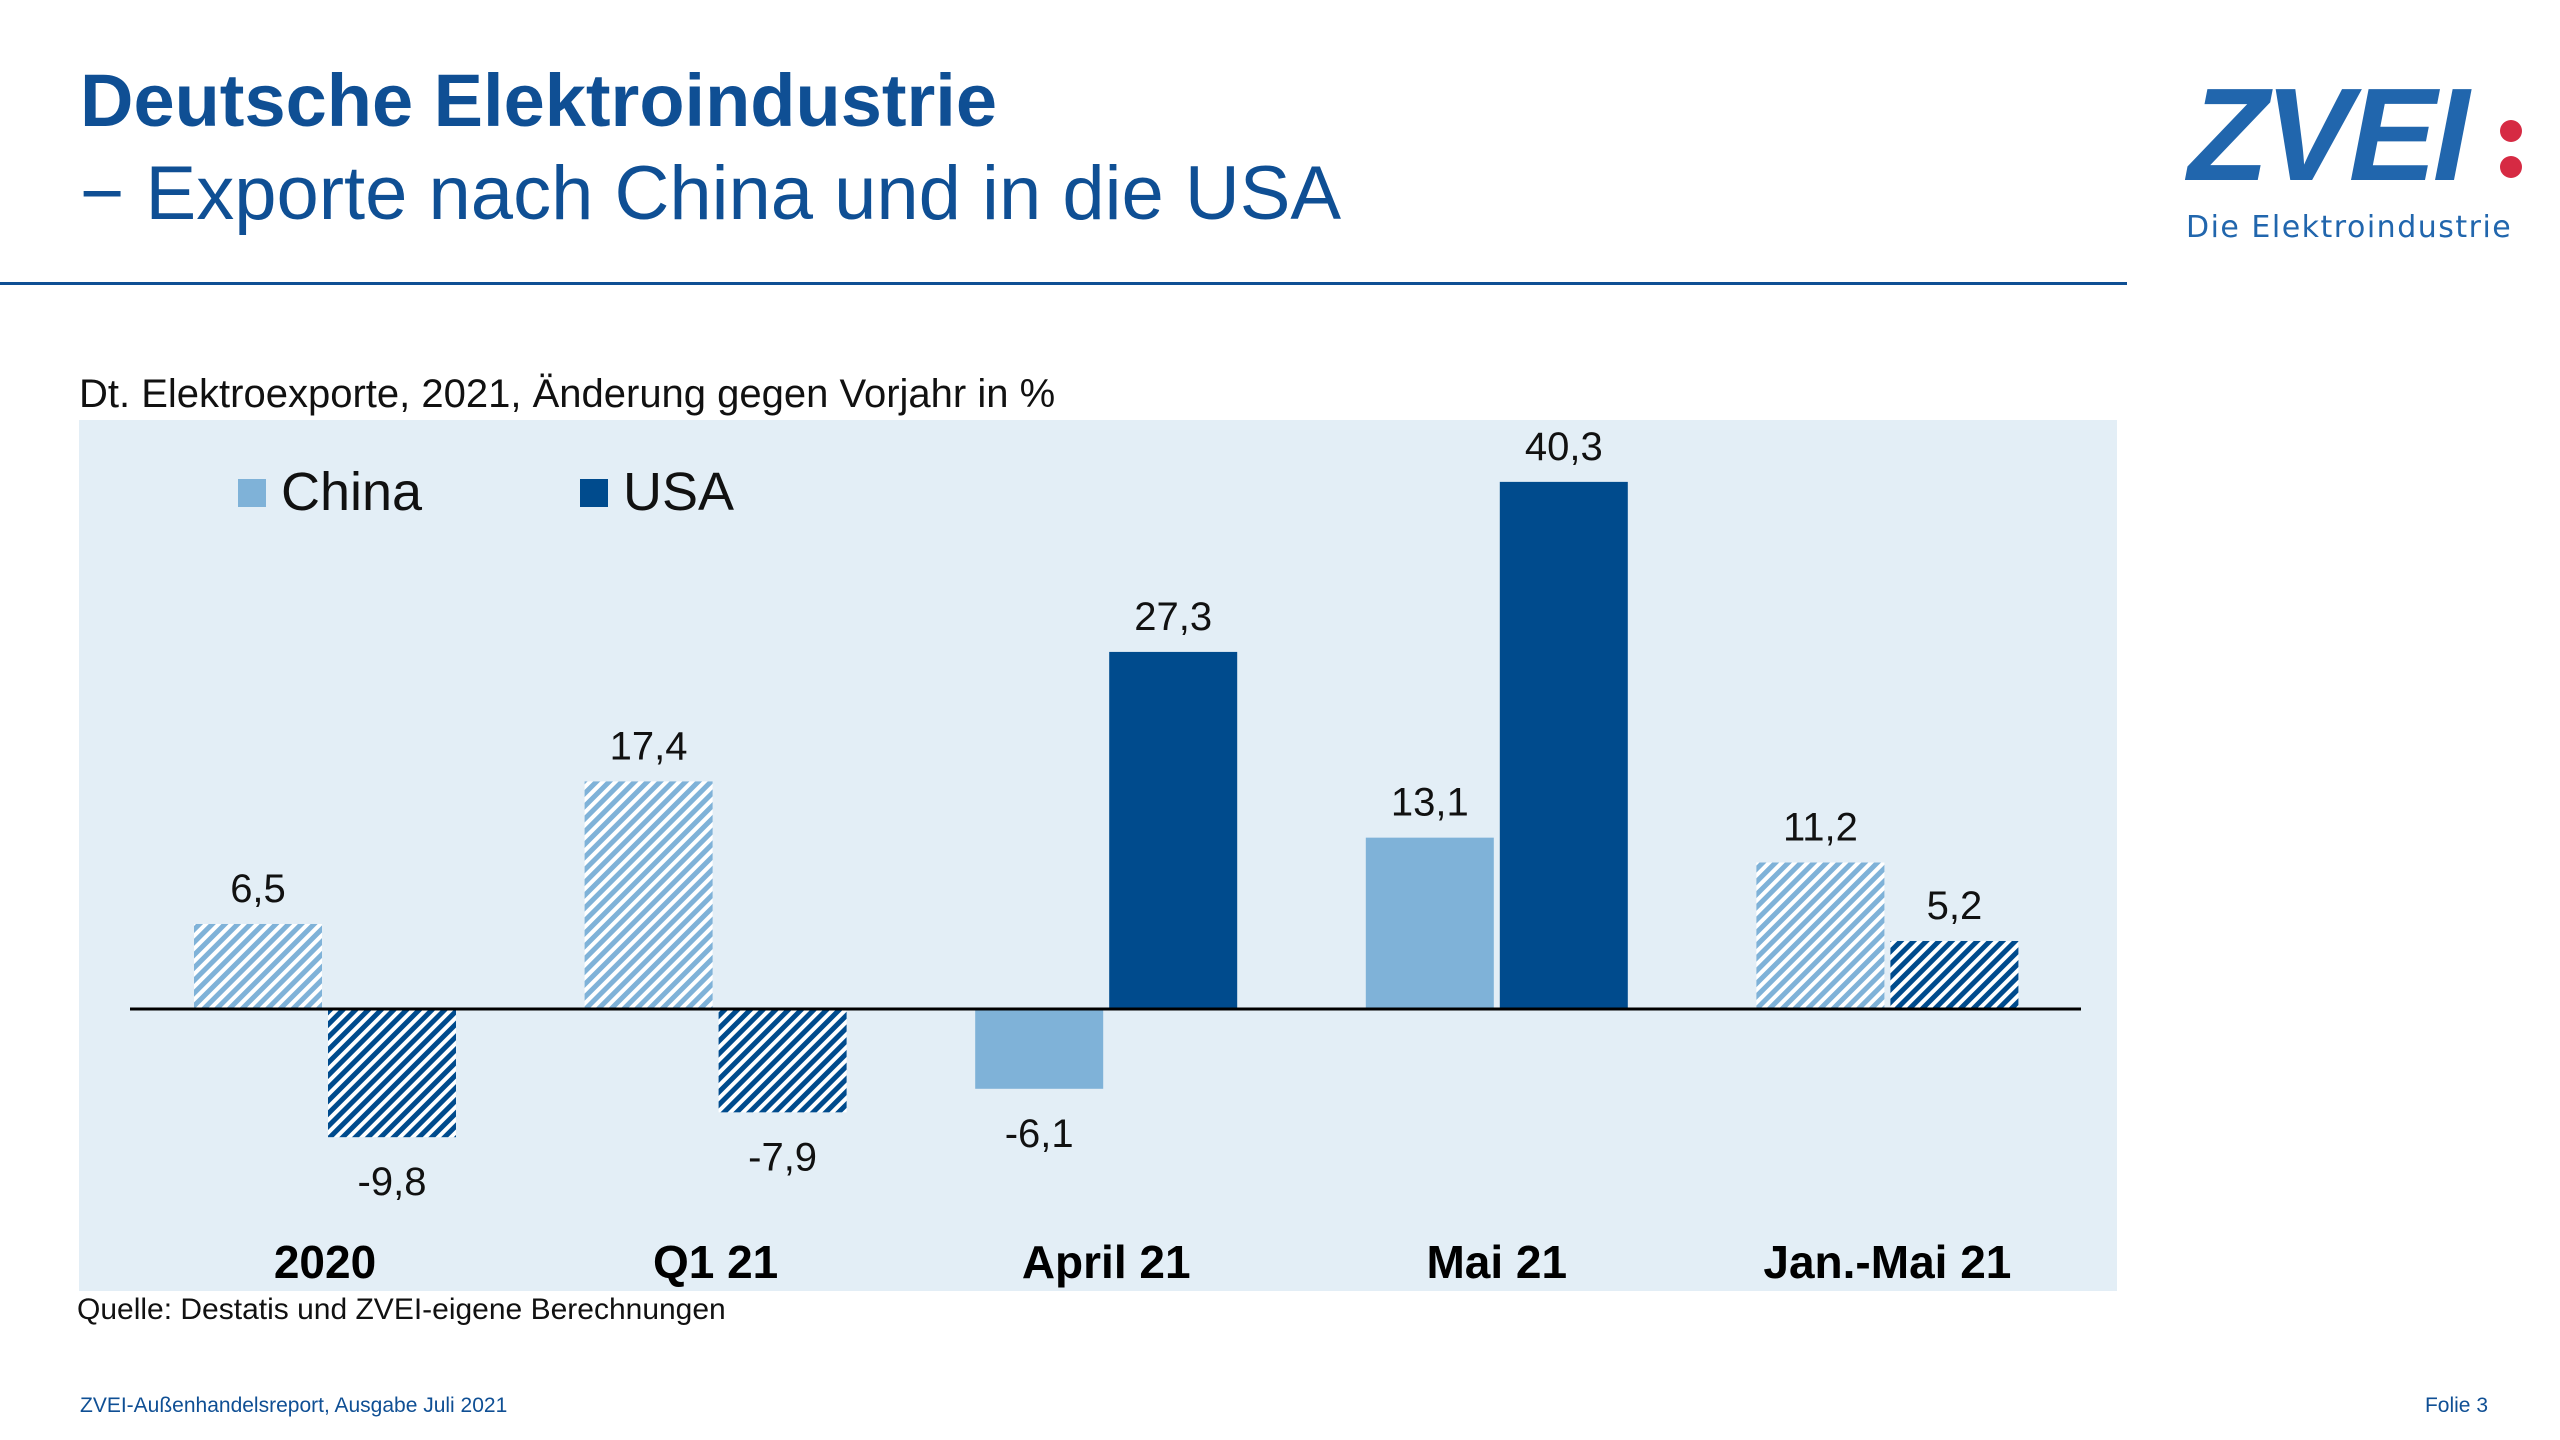  I want to click on page-subtitle: − Exporte nach China und in die USA, so click(711, 193).